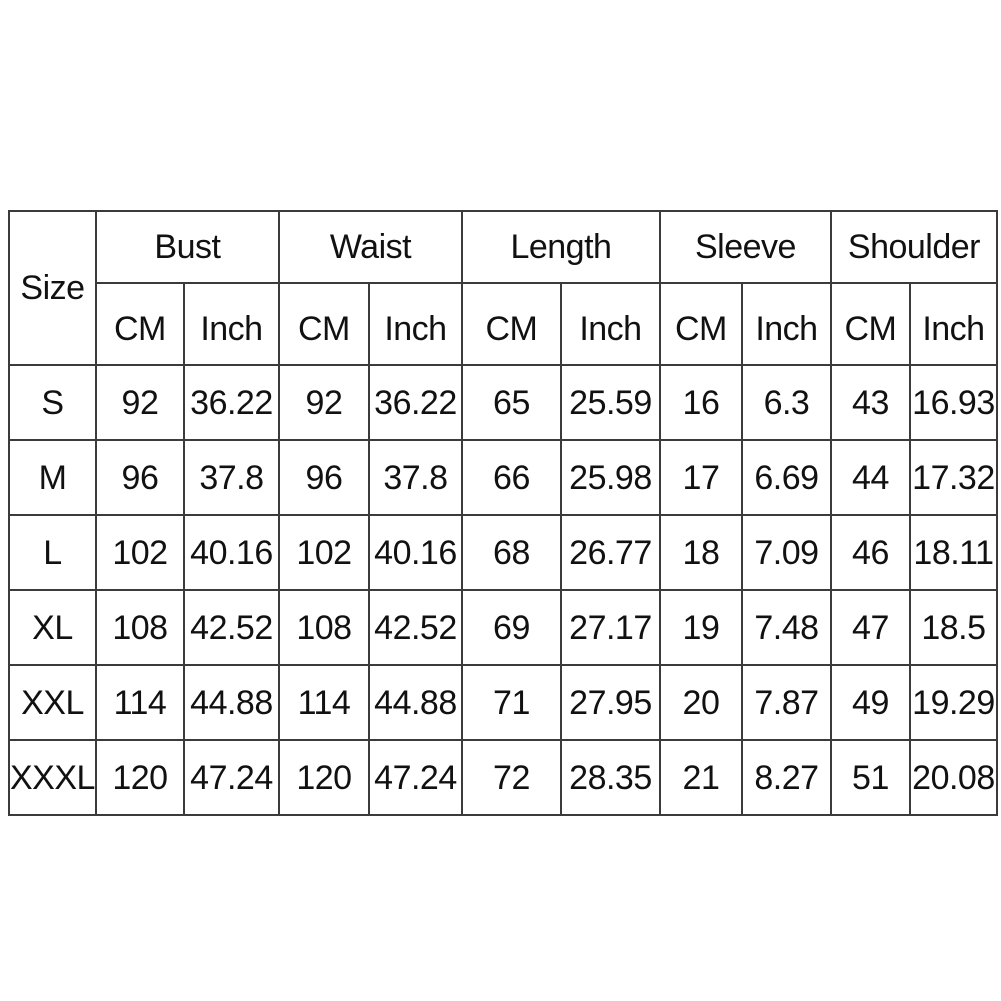 The width and height of the screenshot is (1001, 1001). What do you see at coordinates (52, 702) in the screenshot?
I see `size-cell: XXL` at bounding box center [52, 702].